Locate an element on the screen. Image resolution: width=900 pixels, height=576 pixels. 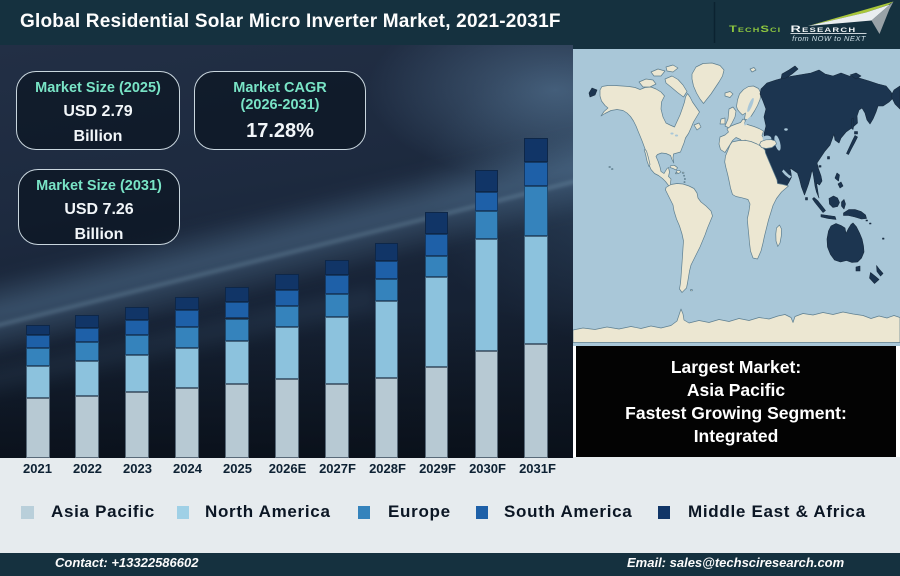
svg-text: TechSci is located at coordinates (755, 29).